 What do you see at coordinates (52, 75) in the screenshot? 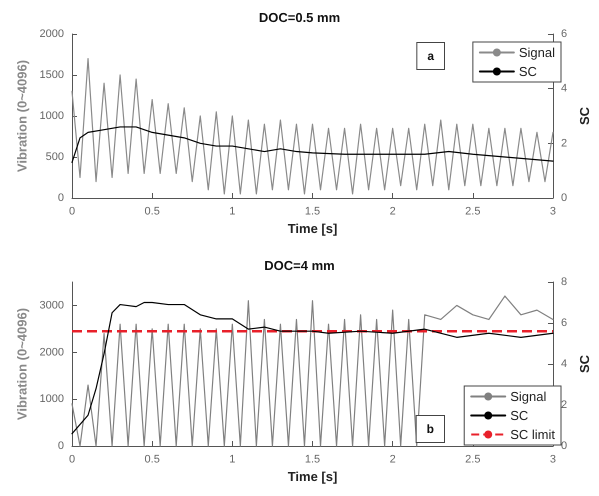
I see `y-tick-label: 1500` at bounding box center [52, 75].